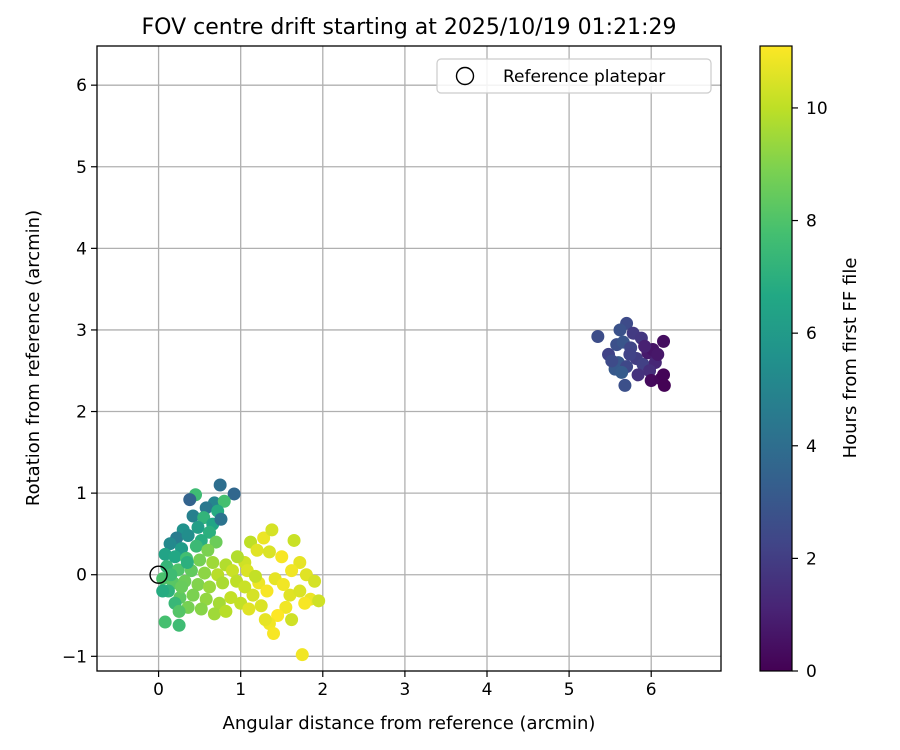 The width and height of the screenshot is (900, 750). What do you see at coordinates (811, 559) in the screenshot?
I see `colorbar-tick-label: 2` at bounding box center [811, 559].